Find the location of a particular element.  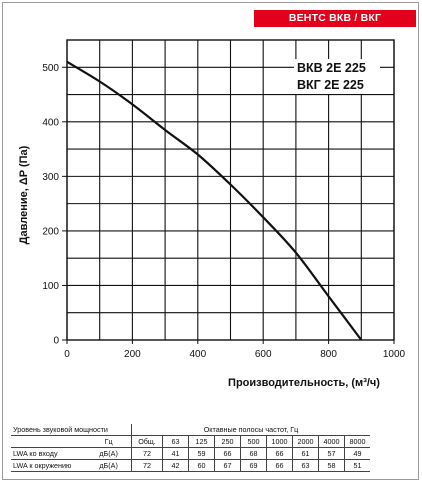

x-tick-label: 1000 is located at coordinates (394, 354).